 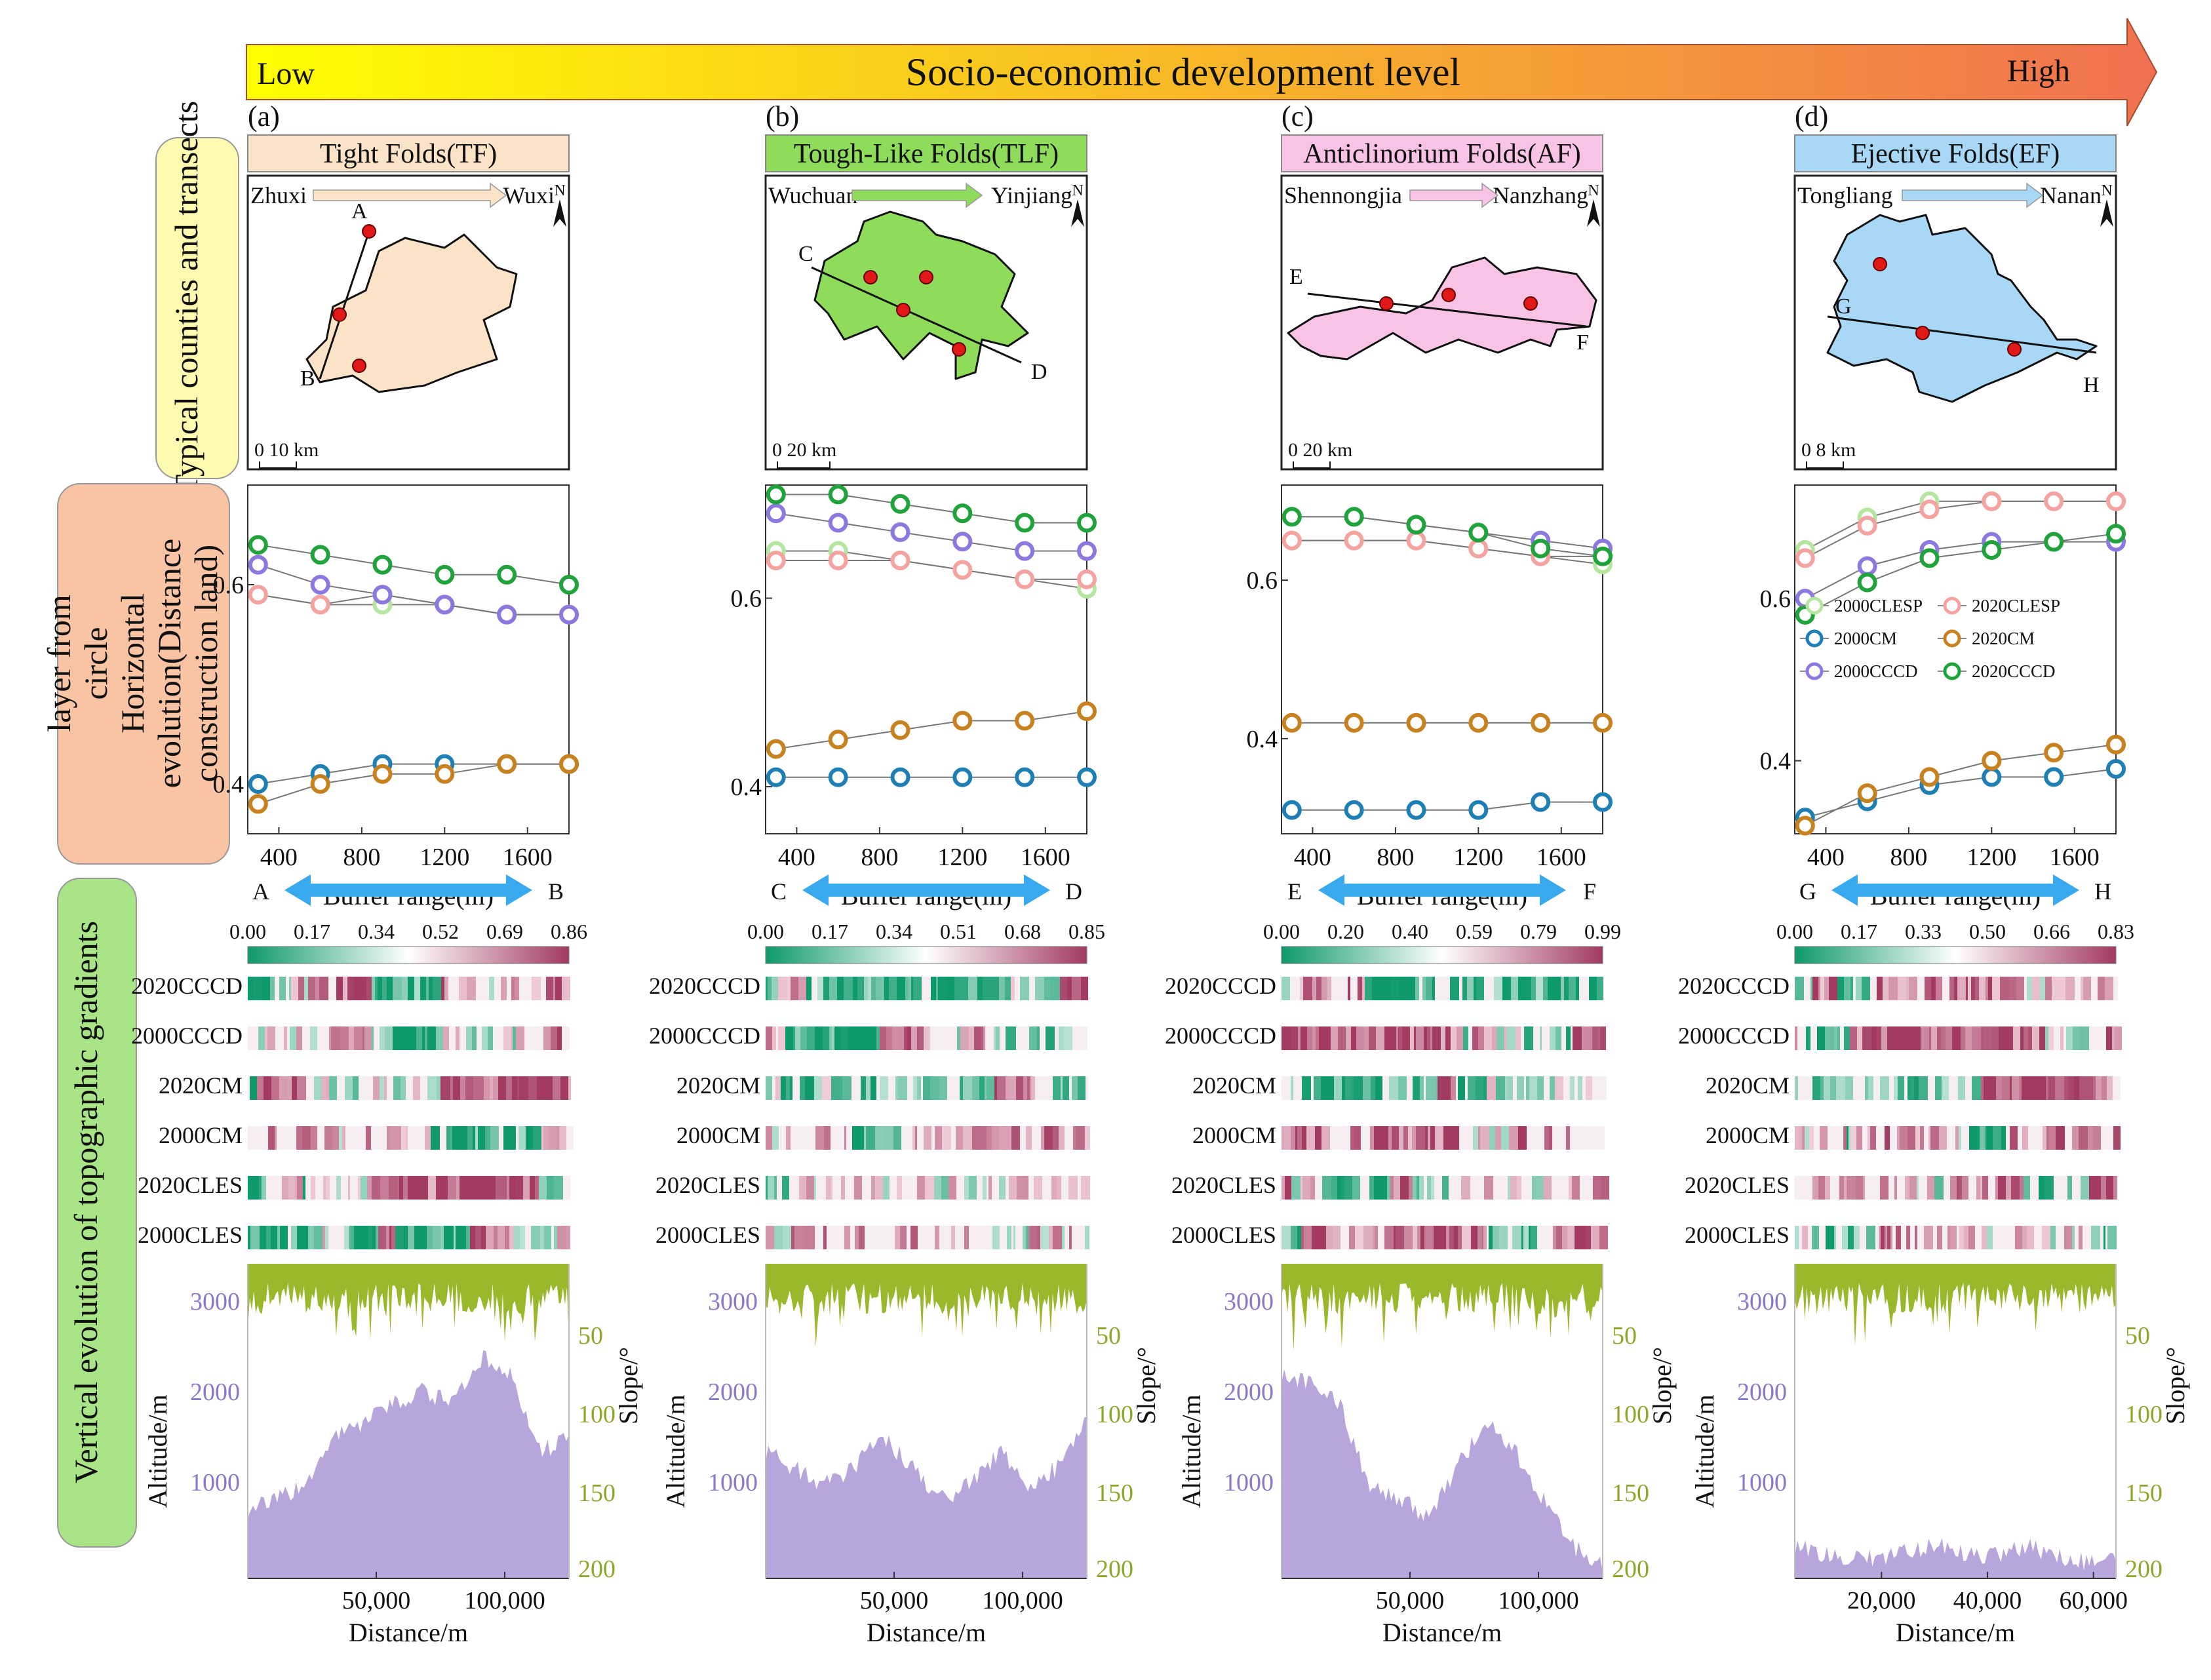 What do you see at coordinates (197, 308) in the screenshot?
I see `maps-row-label-box` at bounding box center [197, 308].